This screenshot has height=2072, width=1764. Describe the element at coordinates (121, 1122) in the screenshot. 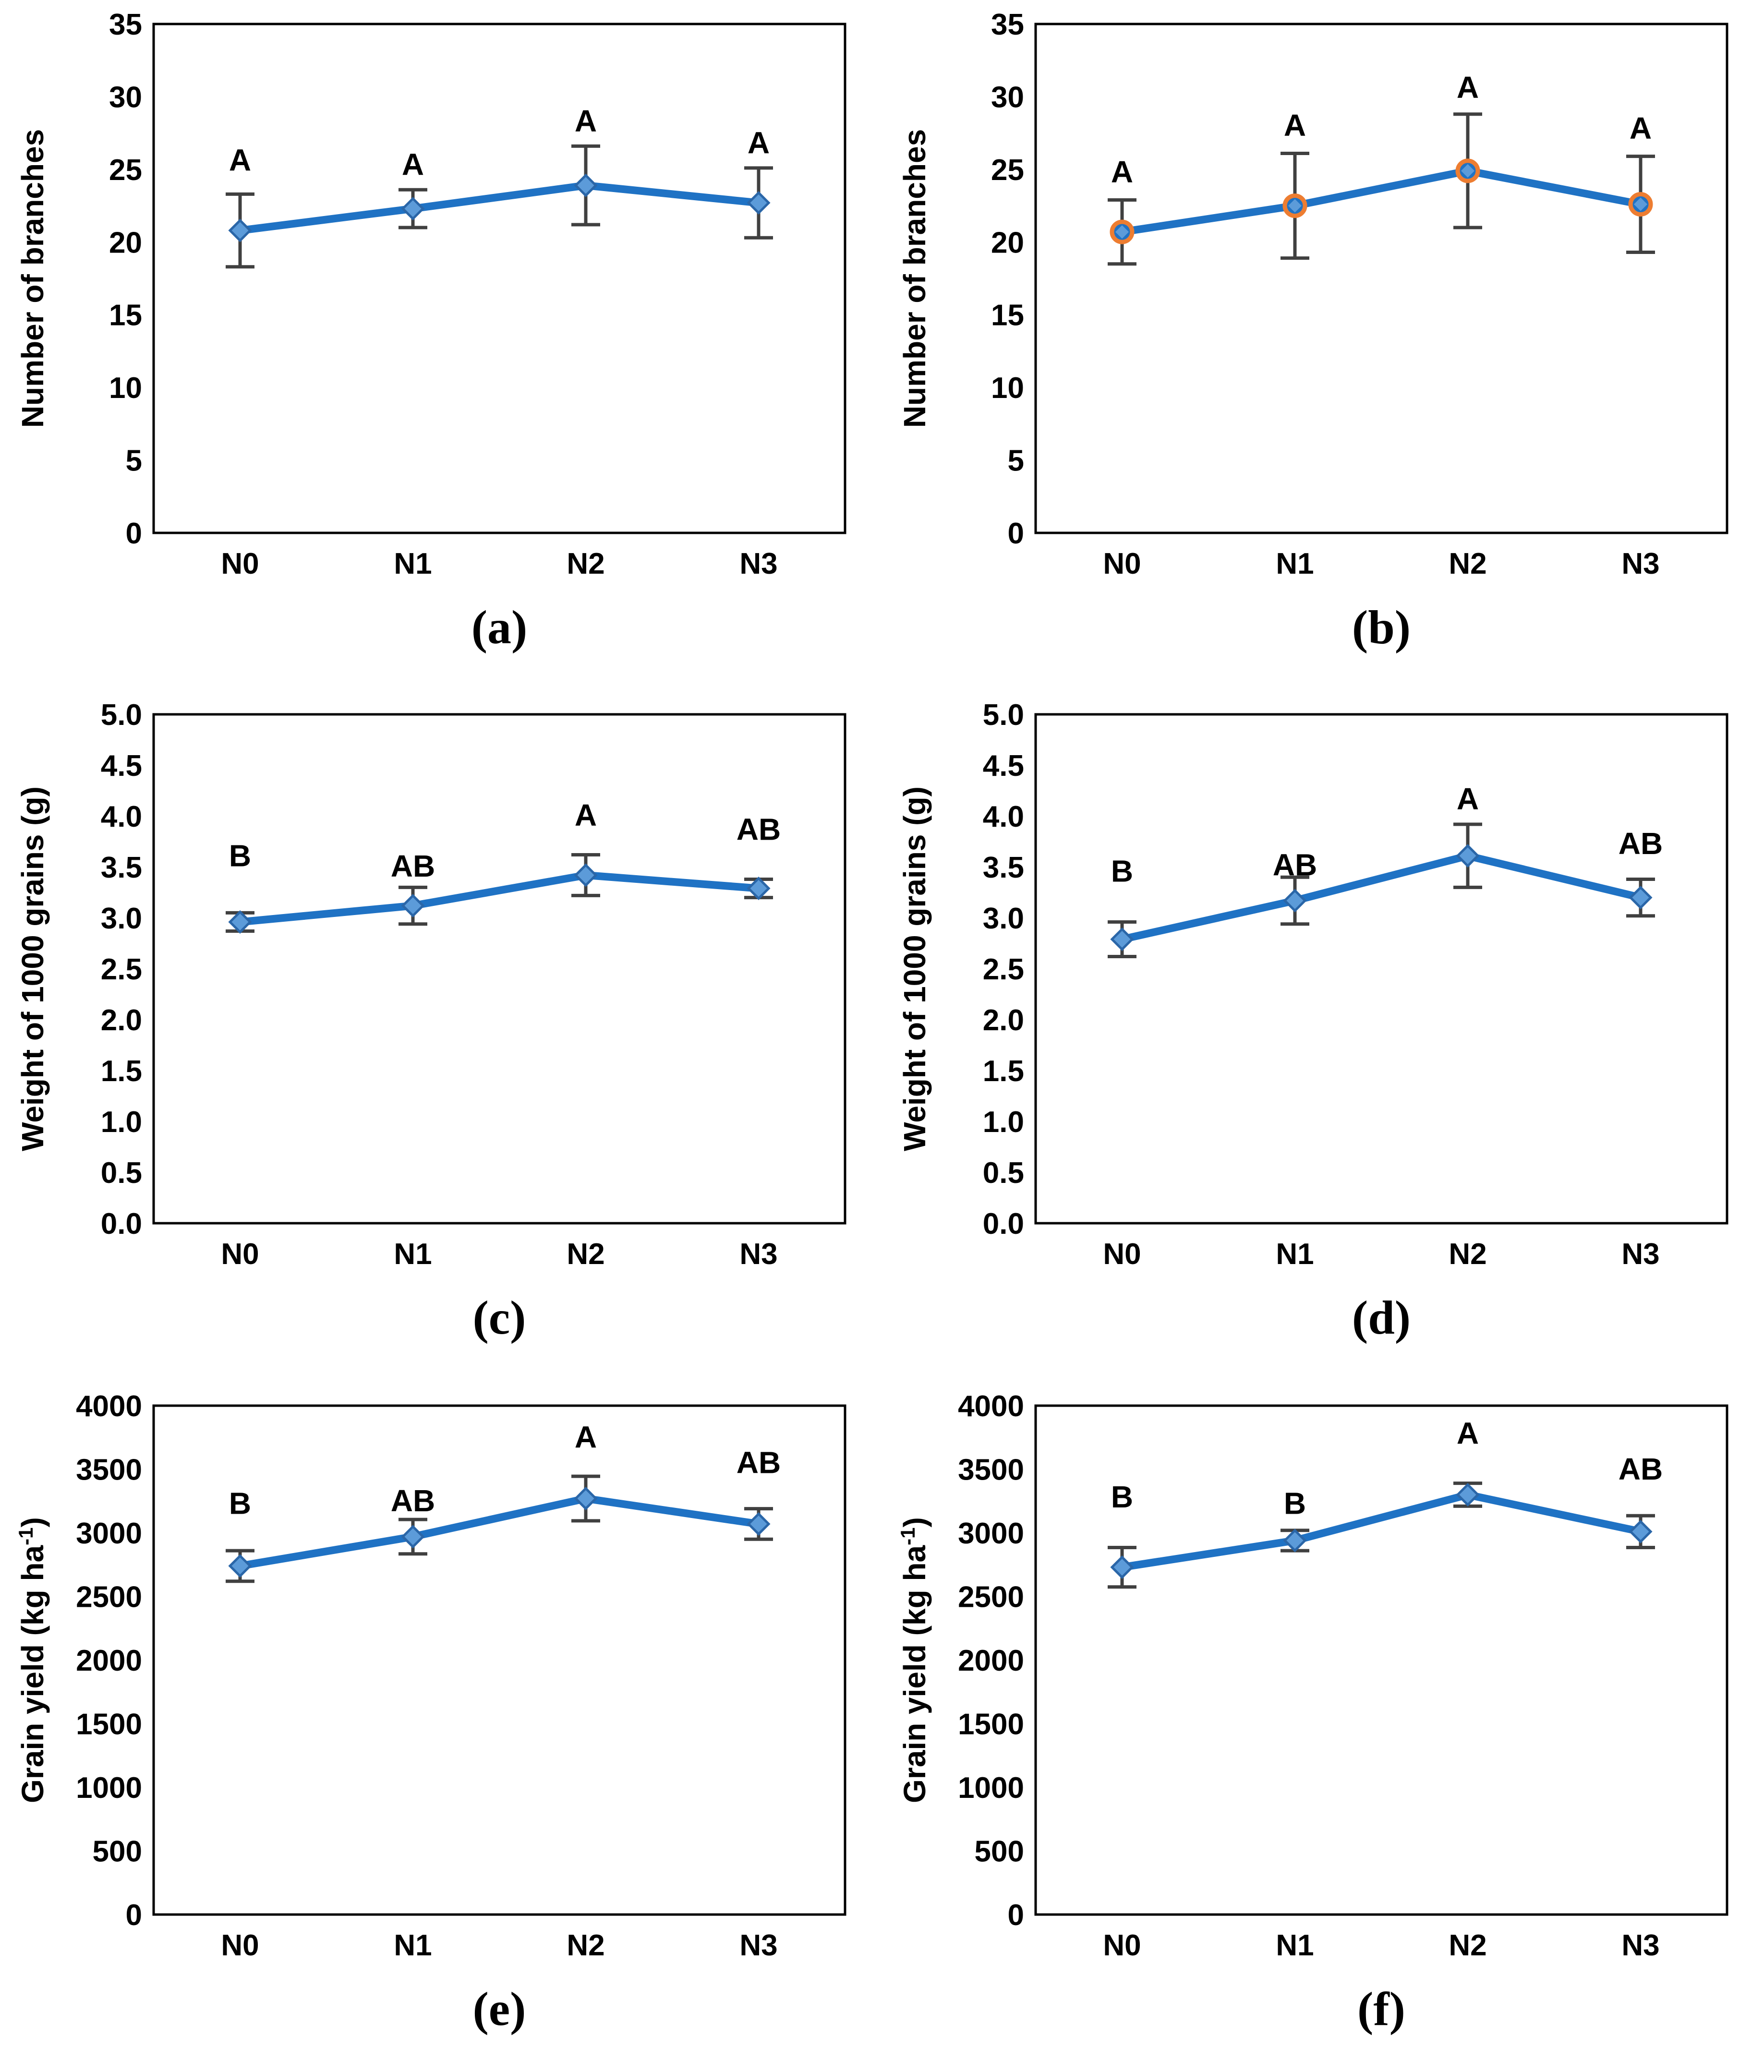

I see `y-tick-label: 1.0` at that location.